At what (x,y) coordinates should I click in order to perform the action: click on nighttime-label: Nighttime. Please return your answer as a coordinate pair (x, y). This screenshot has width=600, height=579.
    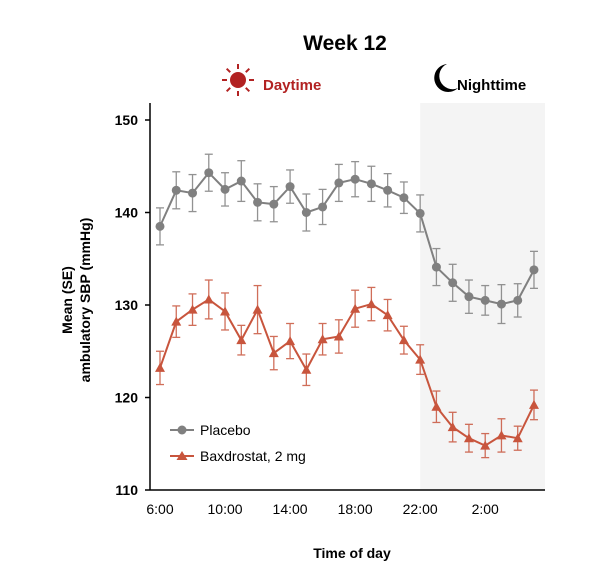
    Looking at the image, I should click on (491, 85).